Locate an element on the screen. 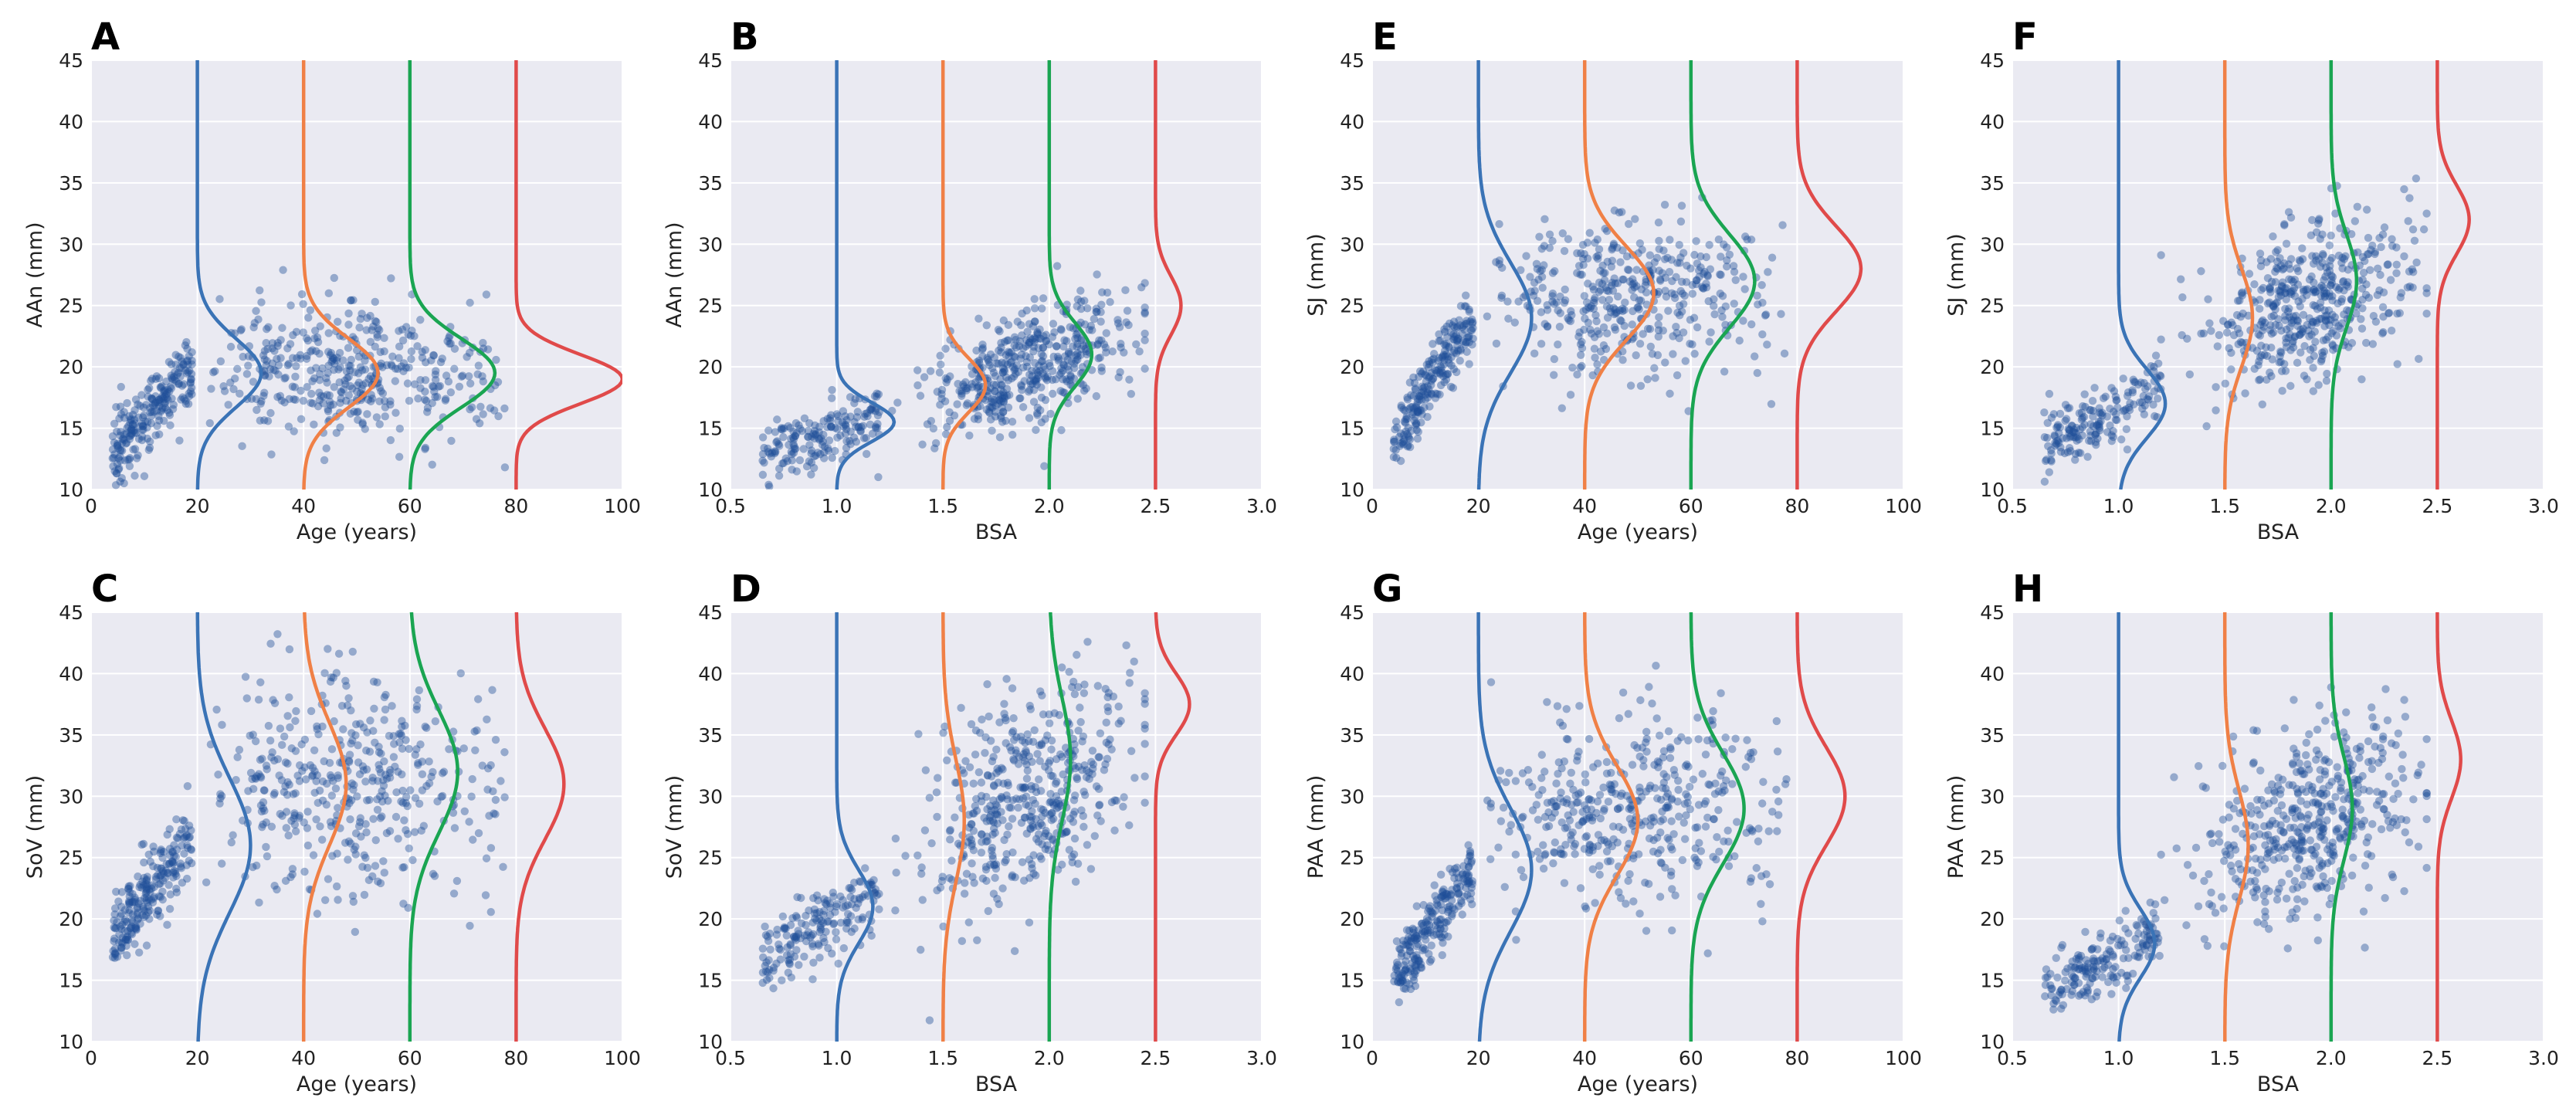 The width and height of the screenshot is (2576, 1118). panel-d-y-axis-label: SoV (mm) is located at coordinates (674, 827).